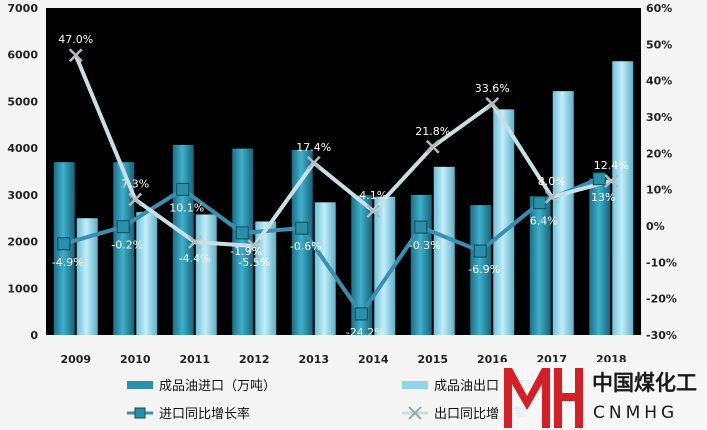 The width and height of the screenshot is (707, 430). What do you see at coordinates (254, 246) in the screenshot?
I see `marker-export-growth-2012` at bounding box center [254, 246].